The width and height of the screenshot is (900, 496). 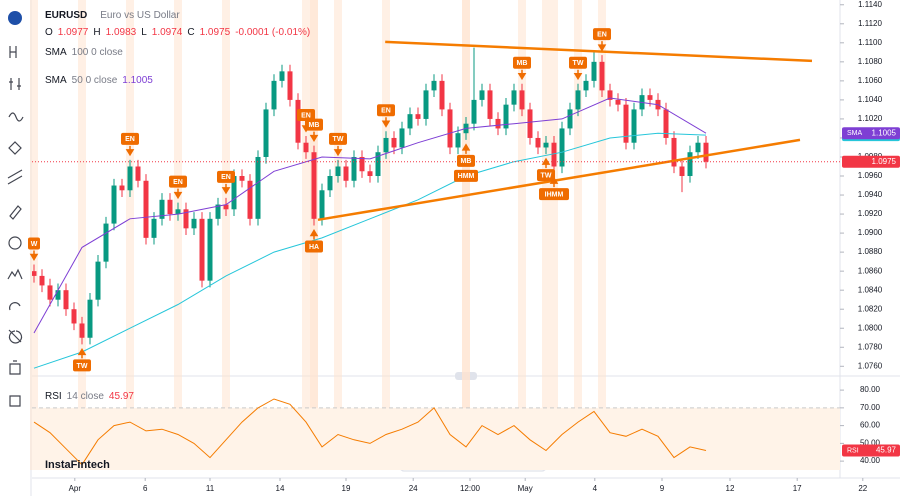 What do you see at coordinates (870, 4) in the screenshot?
I see `y-tick-label: 1.1140` at bounding box center [870, 4].